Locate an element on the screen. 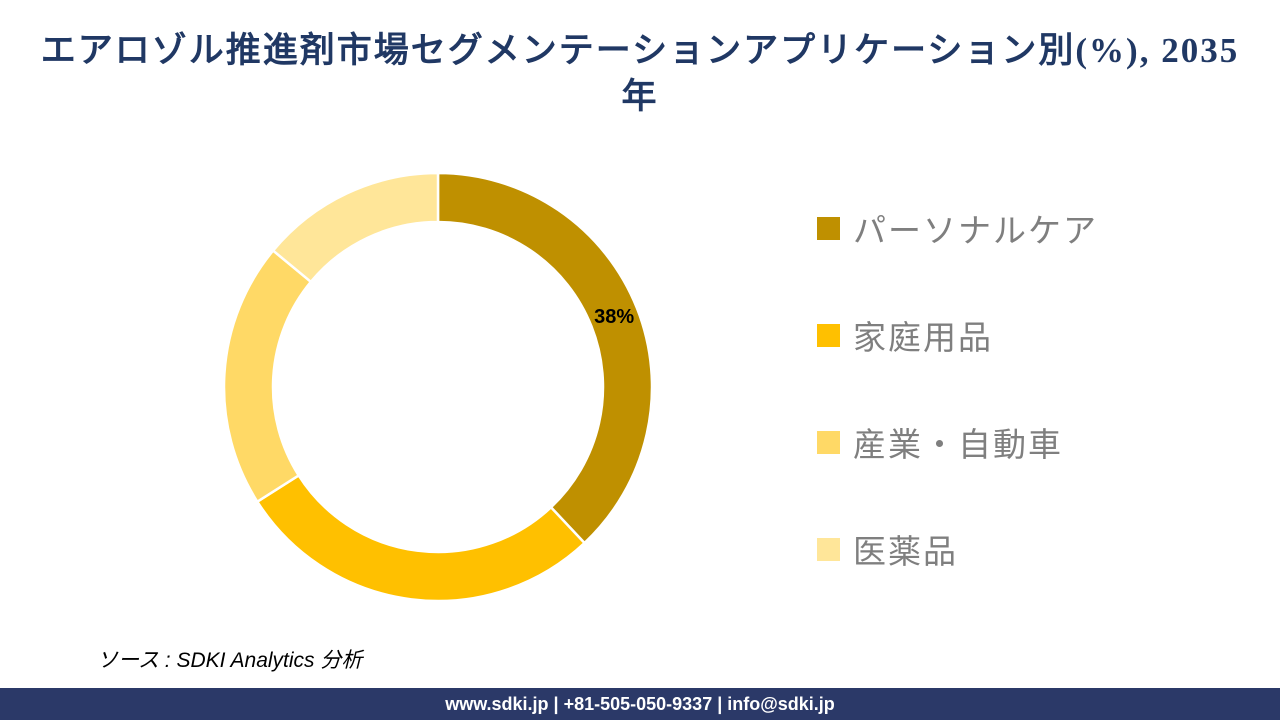  source-note: ソース : SDKI Analytics 分析 is located at coordinates (230, 660).